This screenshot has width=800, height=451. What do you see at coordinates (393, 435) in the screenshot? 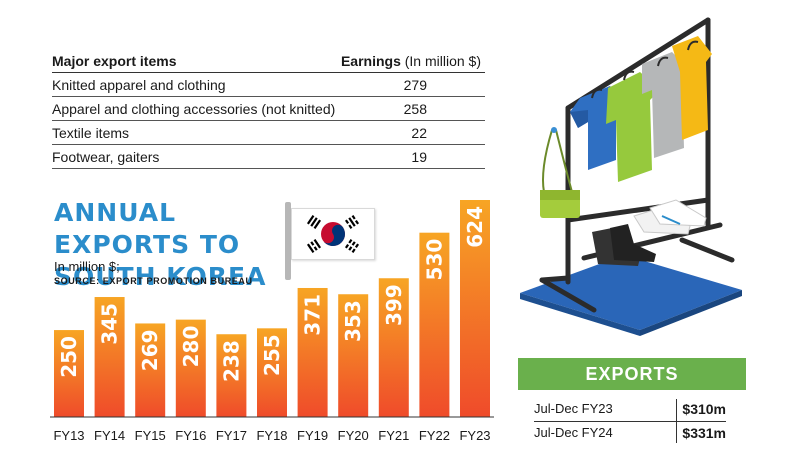
I see `x-tick-label: FY21` at bounding box center [393, 435].